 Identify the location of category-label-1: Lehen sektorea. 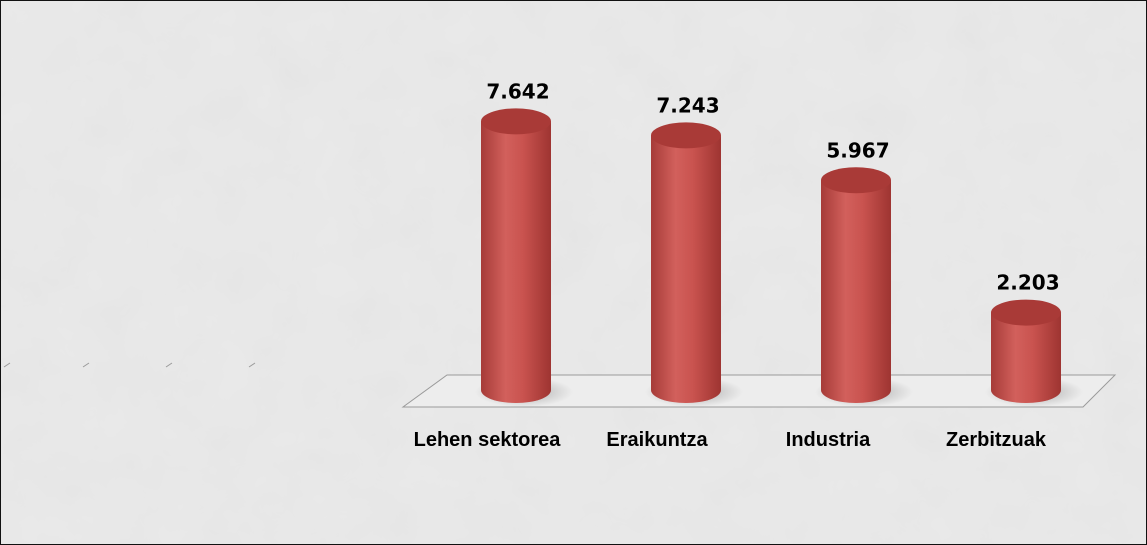
(488, 440).